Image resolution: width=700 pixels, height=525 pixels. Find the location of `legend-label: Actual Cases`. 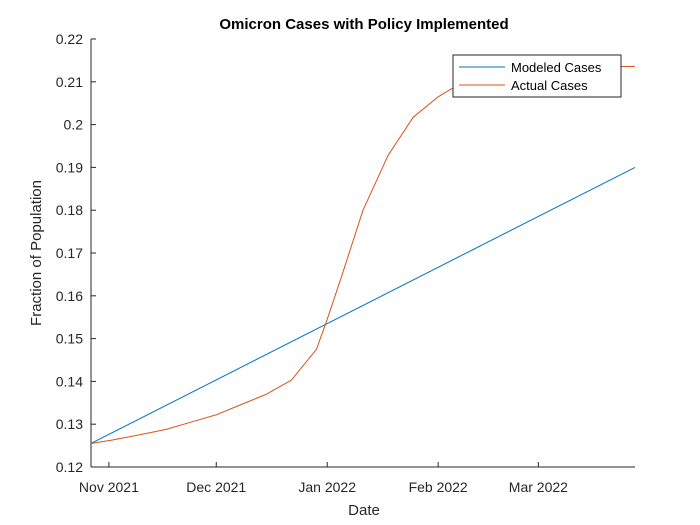

legend-label: Actual Cases is located at coordinates (549, 85).